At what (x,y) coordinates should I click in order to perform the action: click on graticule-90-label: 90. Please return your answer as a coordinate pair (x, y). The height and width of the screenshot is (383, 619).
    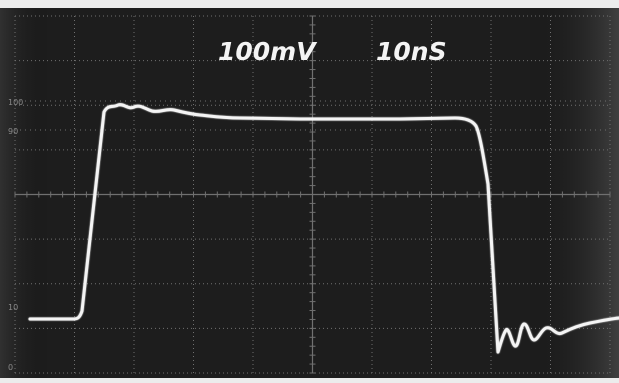
    Looking at the image, I should click on (13, 131).